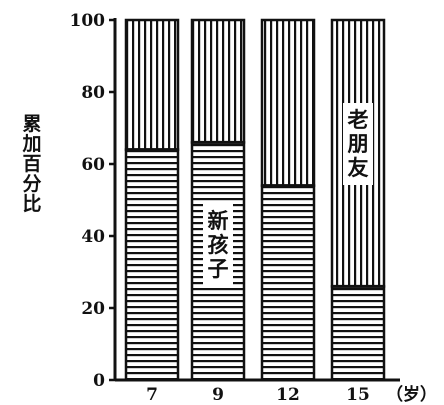 Image resolution: width=444 pixels, height=405 pixels. Describe the element at coordinates (31, 144) in the screenshot. I see `y-axis-label-char: 加` at that location.